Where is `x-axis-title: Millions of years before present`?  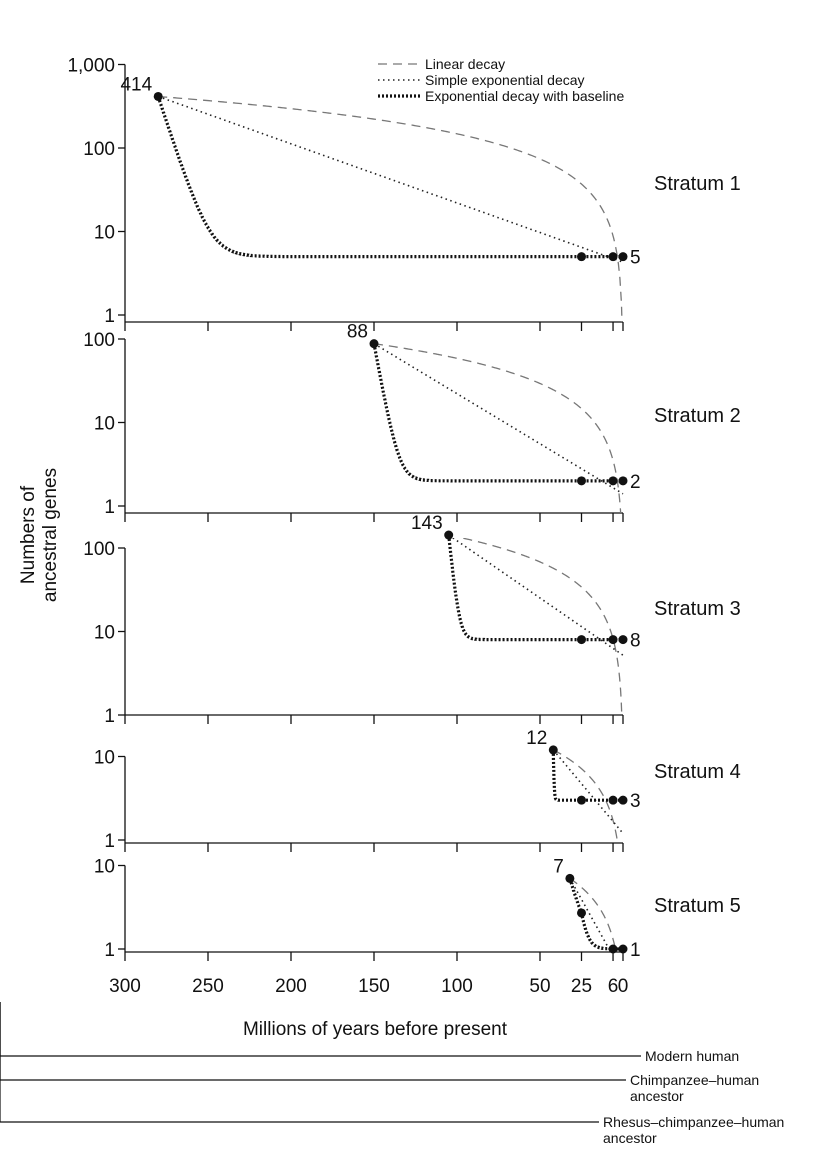 x-axis-title: Millions of years before present is located at coordinates (375, 1029).